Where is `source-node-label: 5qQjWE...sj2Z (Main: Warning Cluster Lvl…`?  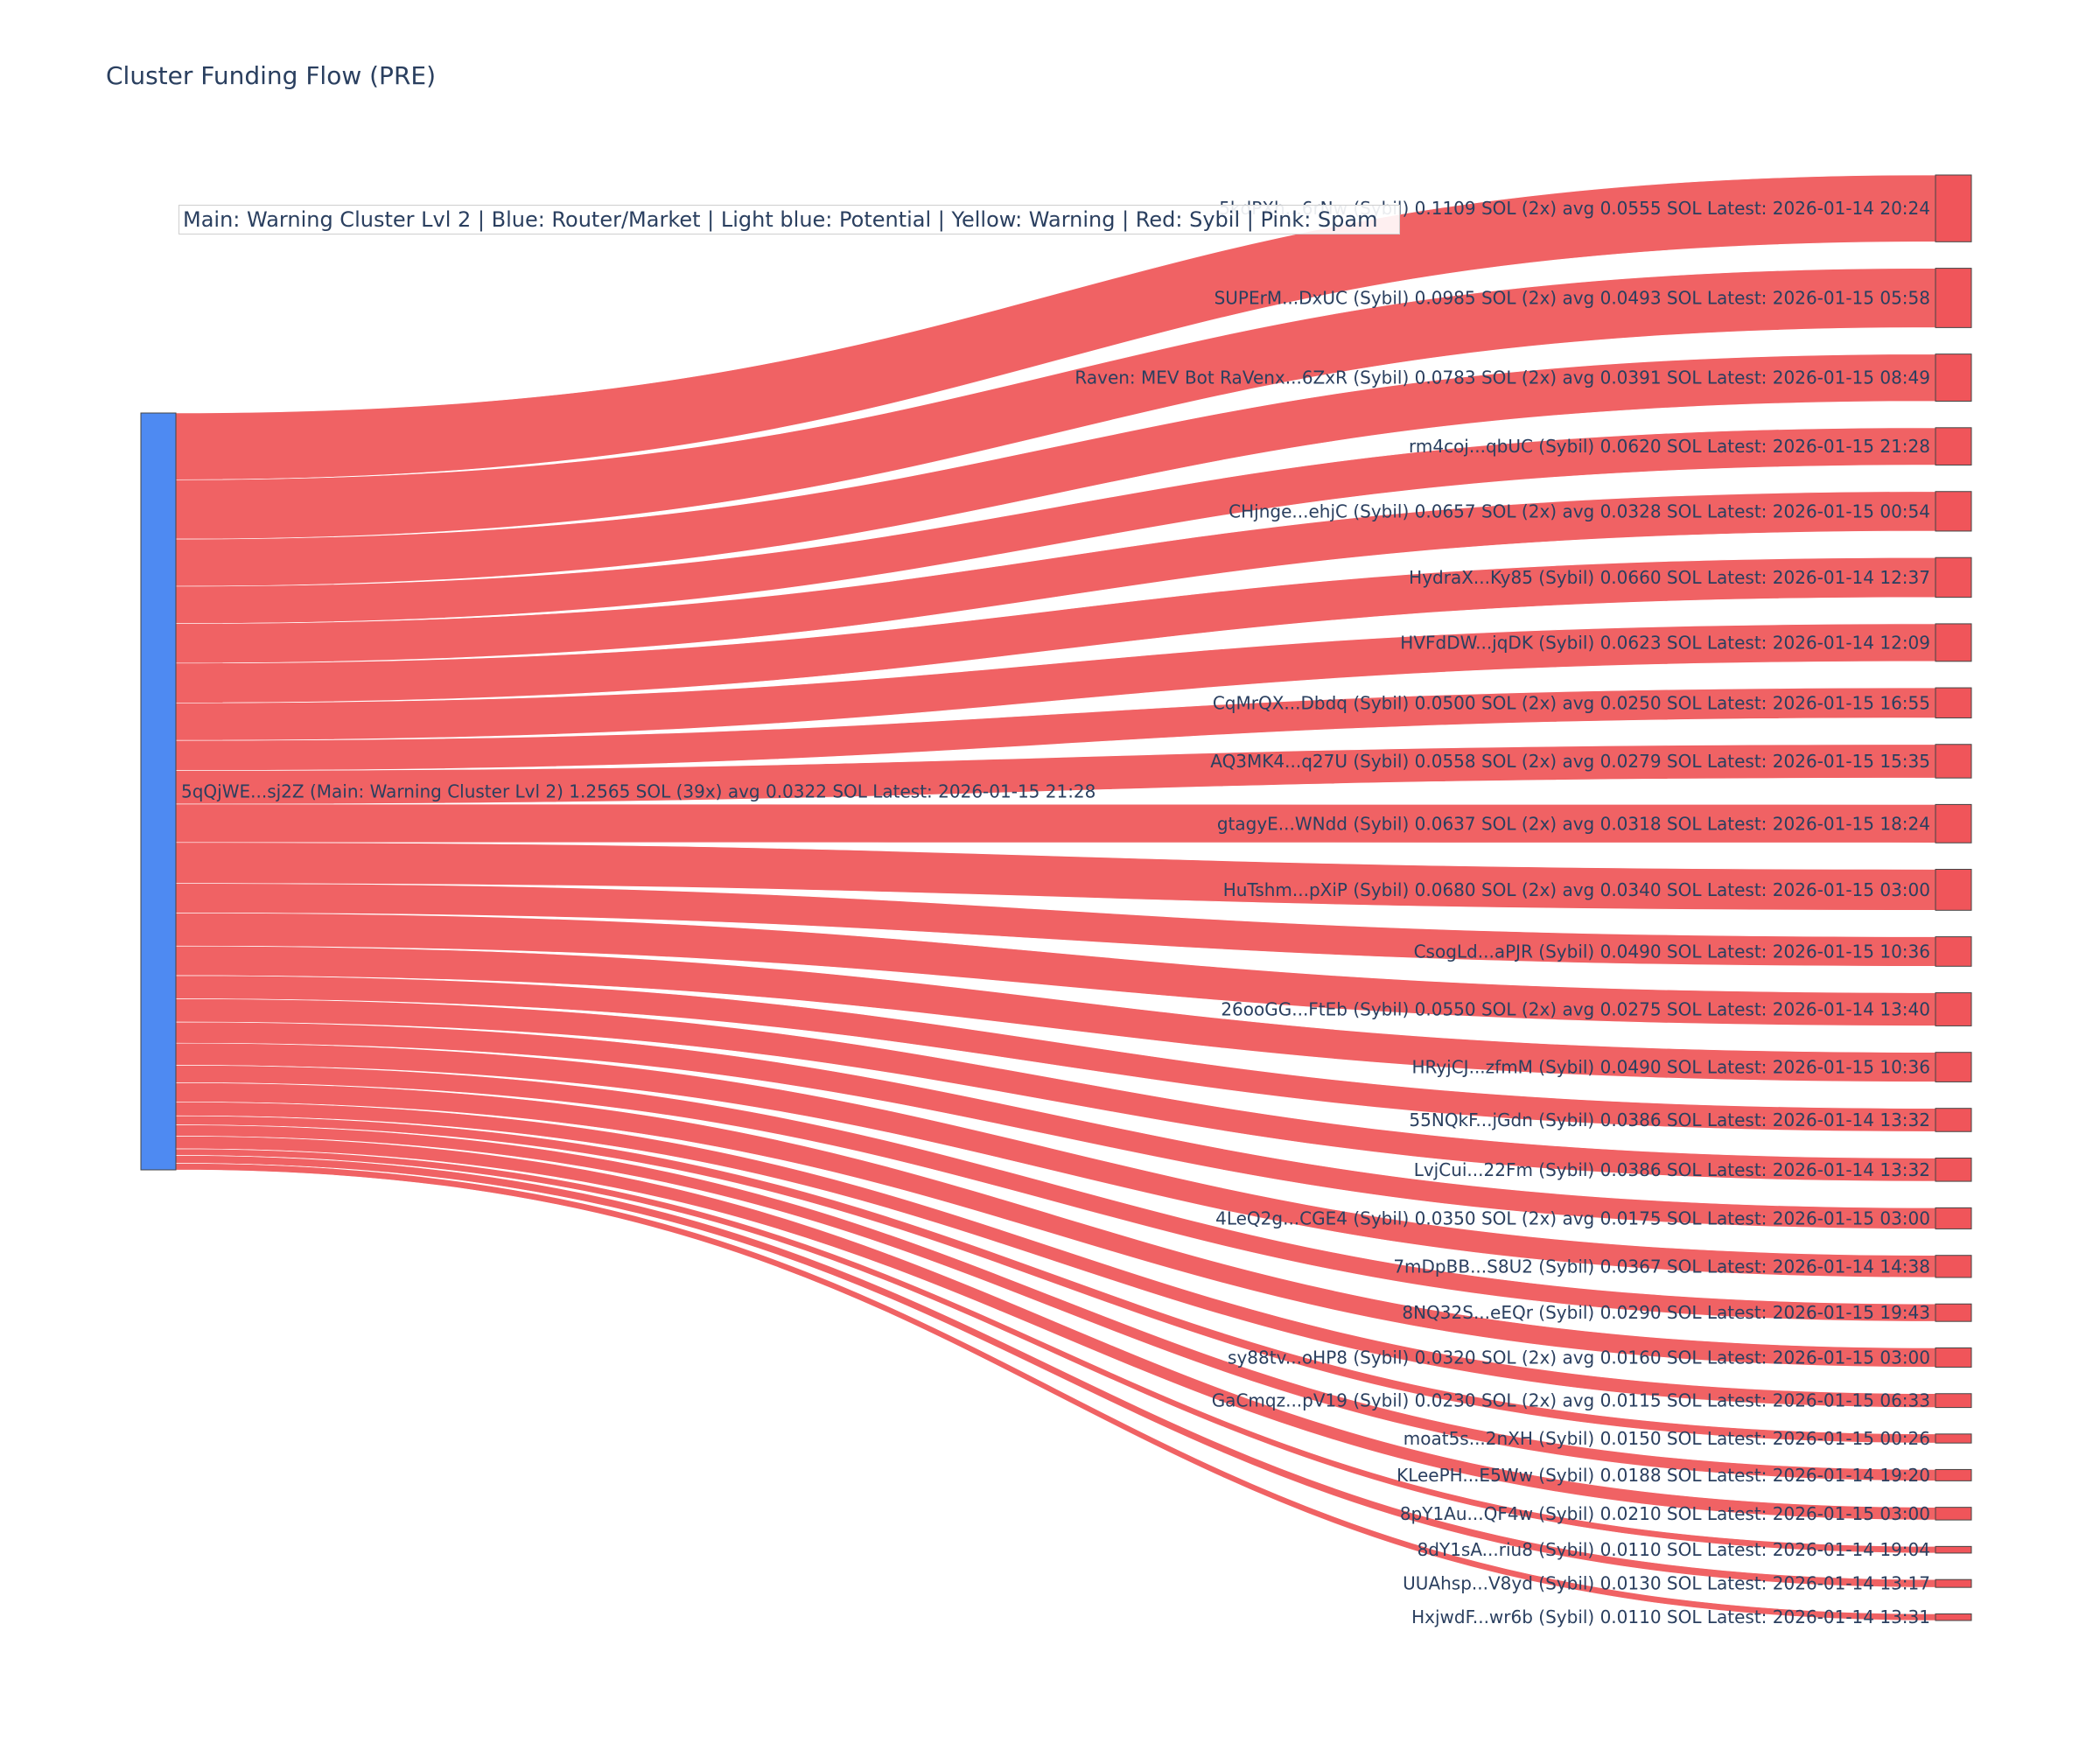
source-node-label: 5qQjWE...sj2Z (Main: Warning Cluster Lvl… is located at coordinates (638, 791).